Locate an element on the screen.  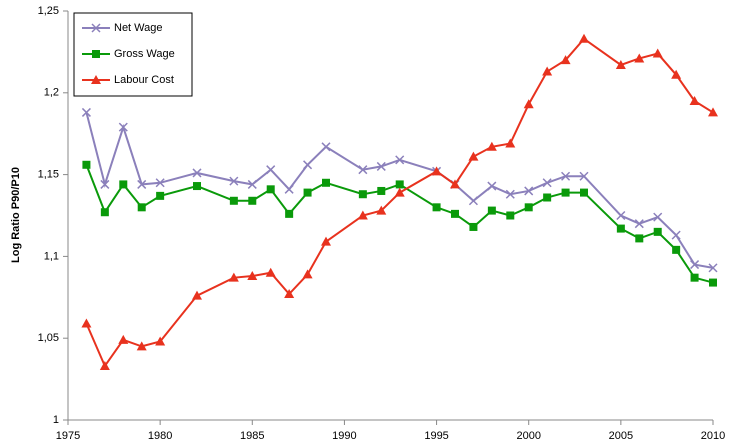
y-tick-label: 1,15 is located at coordinates (48, 175).